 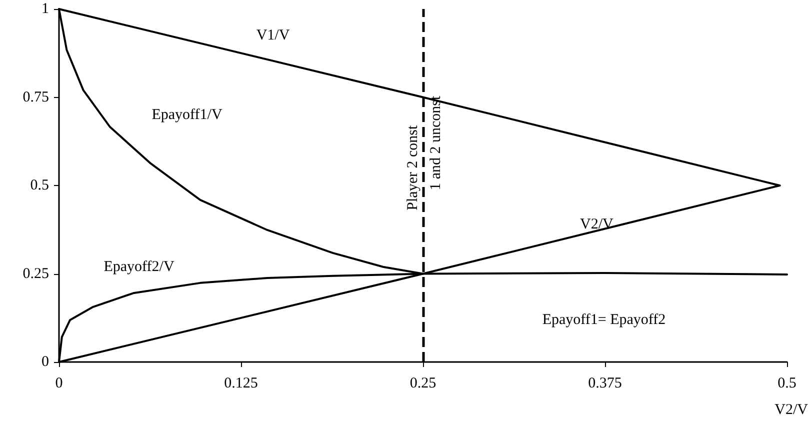 I want to click on series-label: V1/V, so click(x=273, y=35).